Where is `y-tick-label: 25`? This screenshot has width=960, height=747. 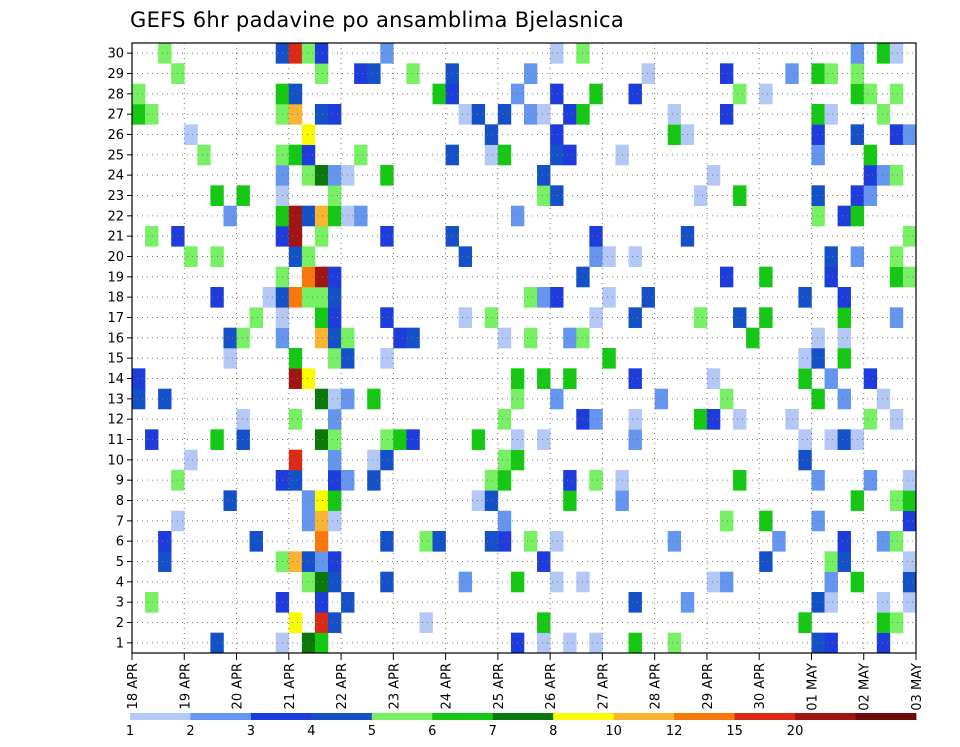
y-tick-label: 25 is located at coordinates (115, 155).